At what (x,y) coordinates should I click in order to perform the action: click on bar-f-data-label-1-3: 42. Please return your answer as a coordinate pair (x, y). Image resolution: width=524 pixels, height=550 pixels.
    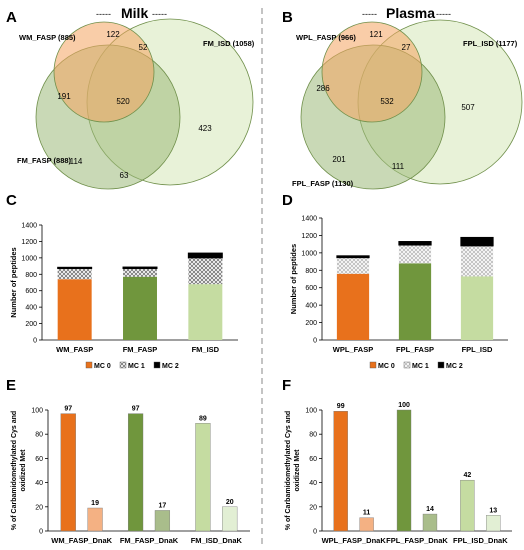
    Looking at the image, I should click on (467, 475).